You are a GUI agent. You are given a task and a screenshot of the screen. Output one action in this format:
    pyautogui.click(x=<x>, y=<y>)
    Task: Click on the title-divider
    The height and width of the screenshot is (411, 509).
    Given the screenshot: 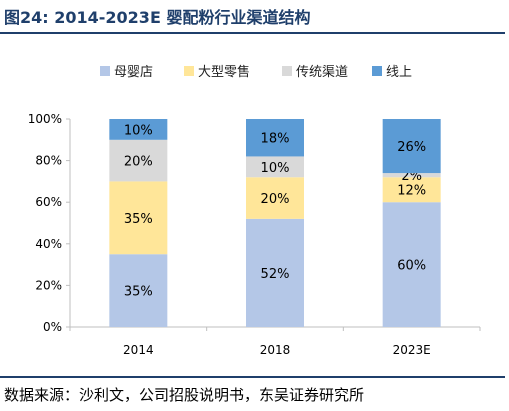 What is the action you would take?
    pyautogui.click(x=252, y=33)
    